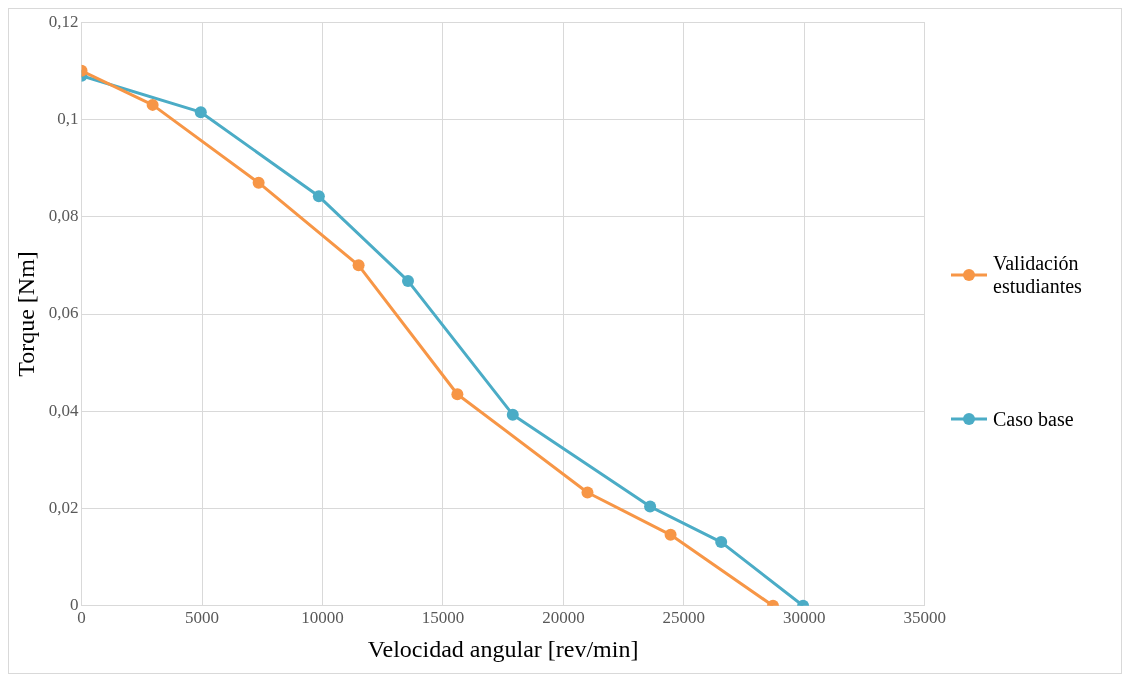 This screenshot has height=681, width=1130. Describe the element at coordinates (63, 507) in the screenshot. I see `y-tick-label: 0,02` at that location.